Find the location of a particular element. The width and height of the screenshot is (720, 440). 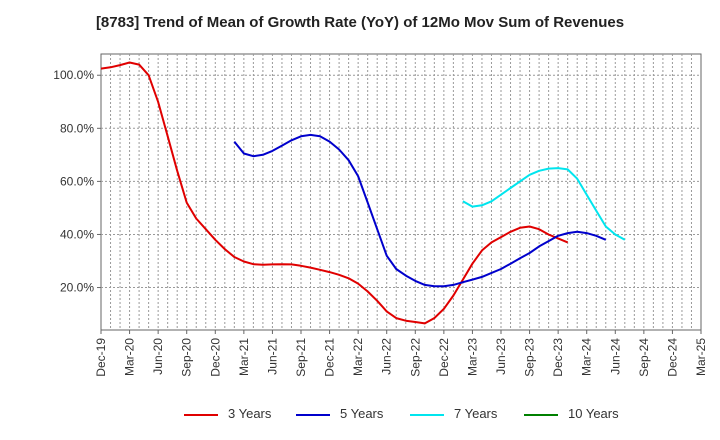

x-tick-label: Jun-21 is located at coordinates (272, 356).